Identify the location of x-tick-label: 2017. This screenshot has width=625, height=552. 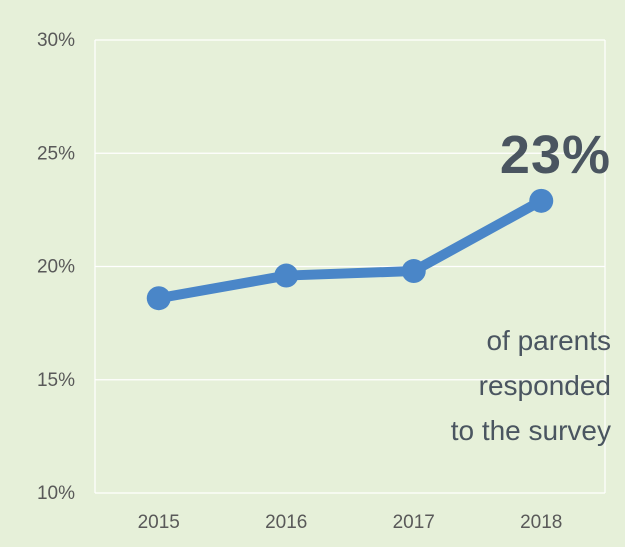
(414, 522).